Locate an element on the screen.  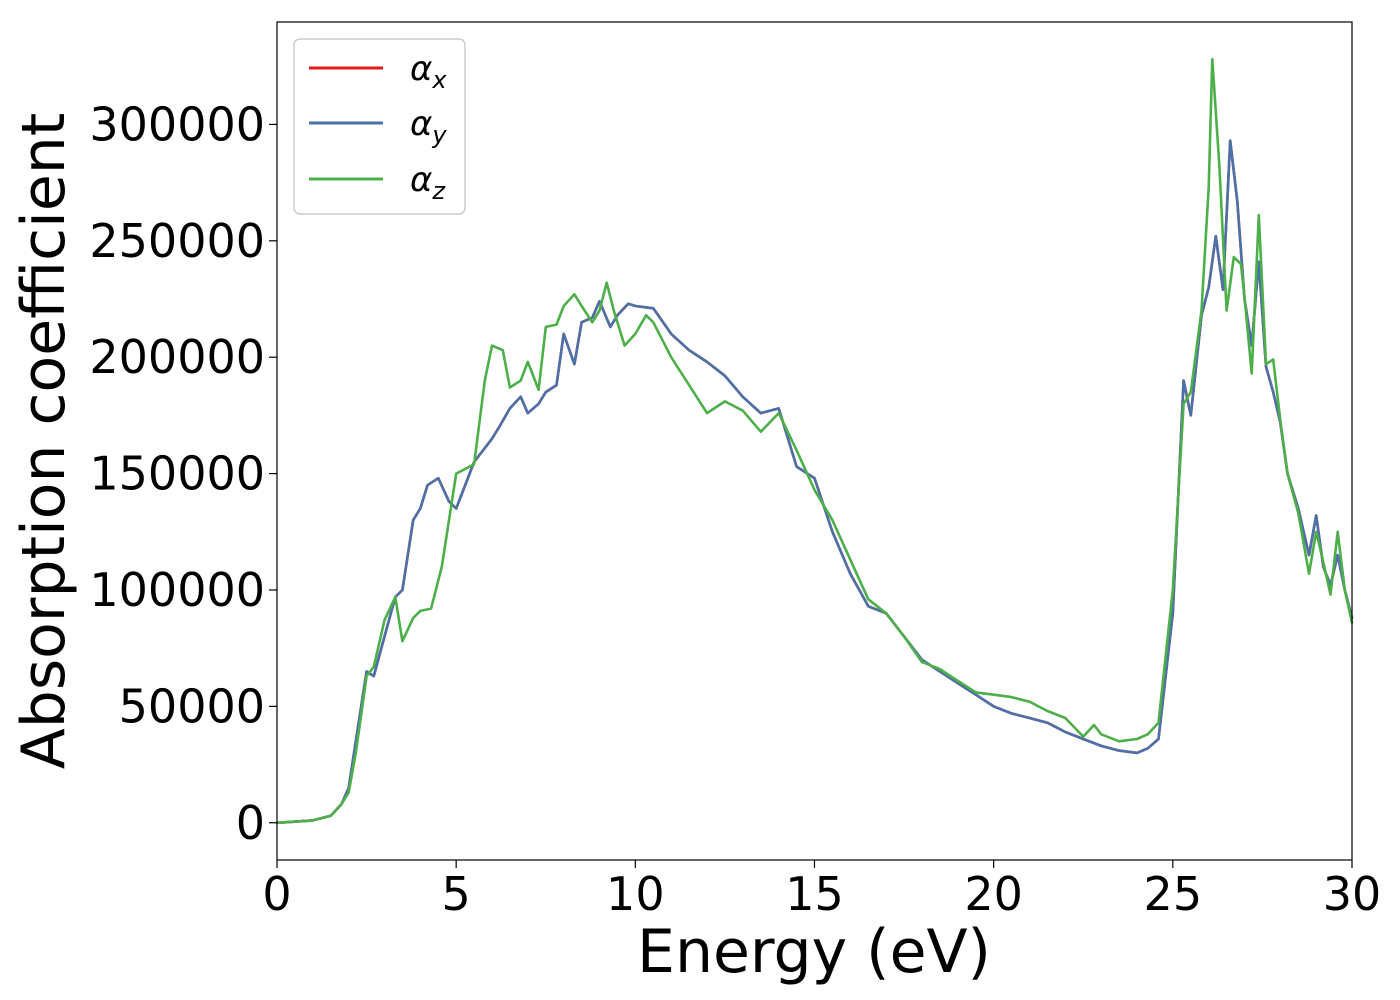
y-axis-ticks: 0 50000 100000 150000 200000 250000 300000 is located at coordinates (183, 473).